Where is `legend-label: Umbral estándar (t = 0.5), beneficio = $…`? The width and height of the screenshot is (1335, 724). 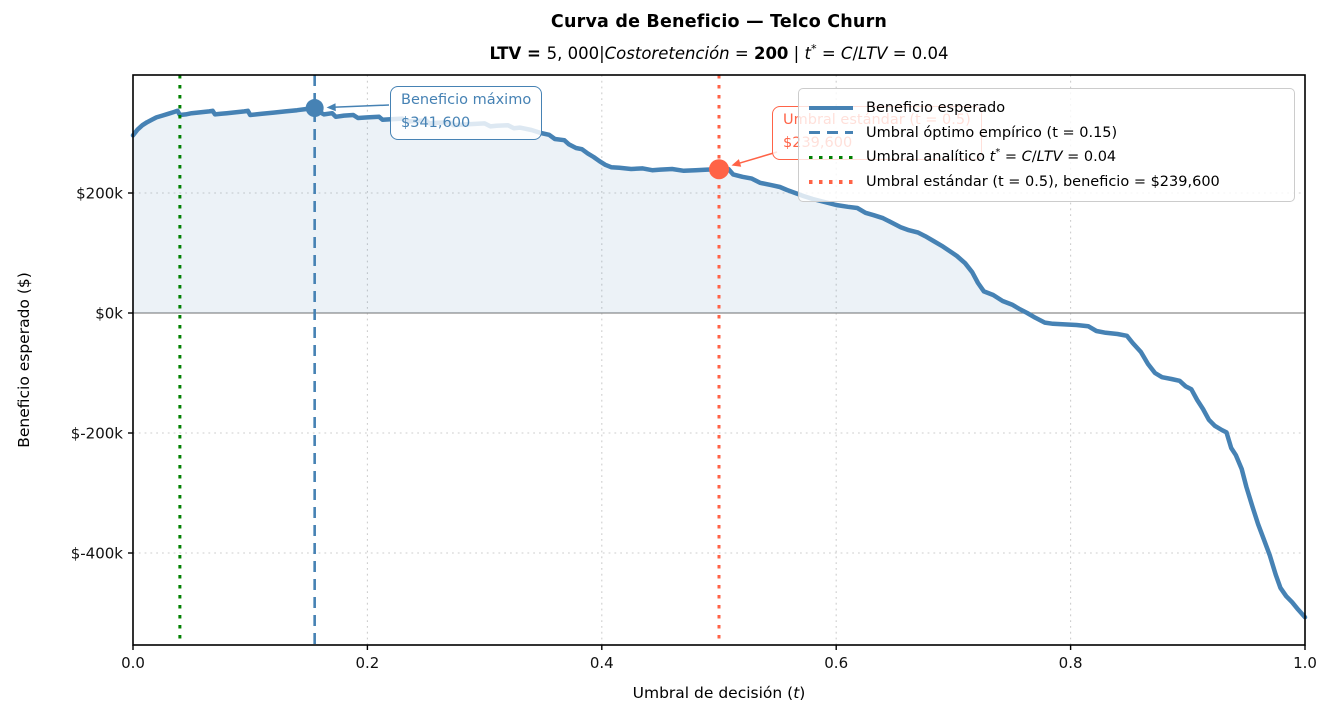
legend-label: Umbral estándar (t = 0.5), beneficio = $… is located at coordinates (1043, 181).